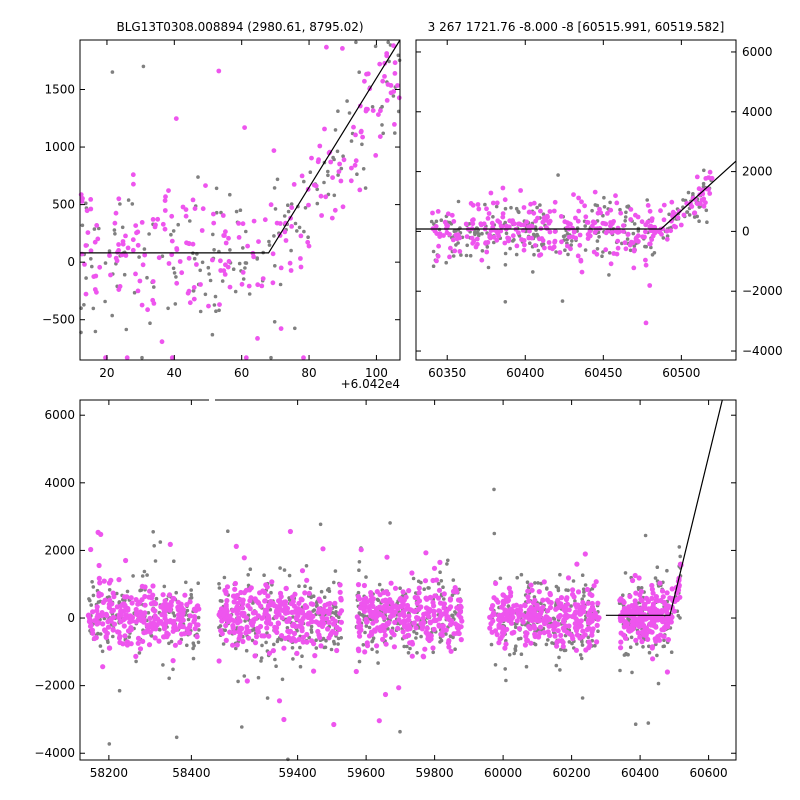 This screenshot has width=800, height=800. I want to click on x-tick-label: 58200, so click(109, 773).